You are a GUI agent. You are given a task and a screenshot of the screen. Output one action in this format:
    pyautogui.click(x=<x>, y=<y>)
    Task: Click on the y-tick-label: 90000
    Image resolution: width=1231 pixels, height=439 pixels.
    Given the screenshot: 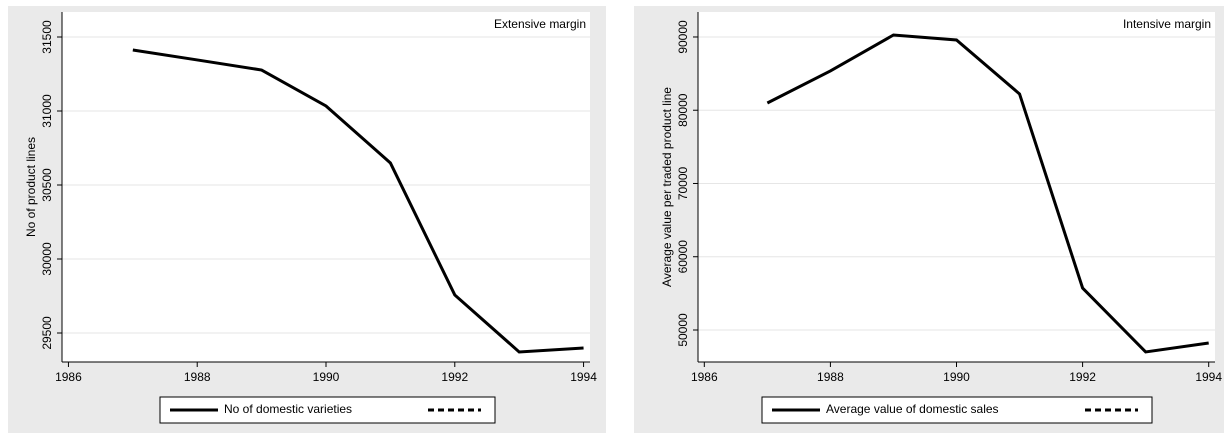 What is the action you would take?
    pyautogui.click(x=683, y=37)
    